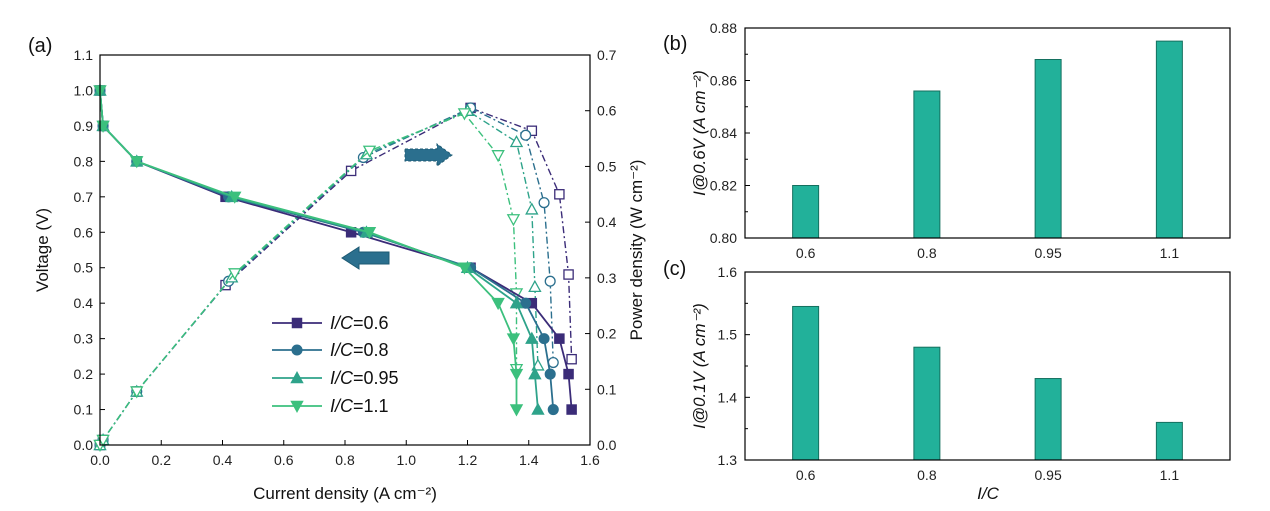 The height and width of the screenshot is (511, 1270). I want to click on y2-tick-label: 0.2, so click(607, 334).